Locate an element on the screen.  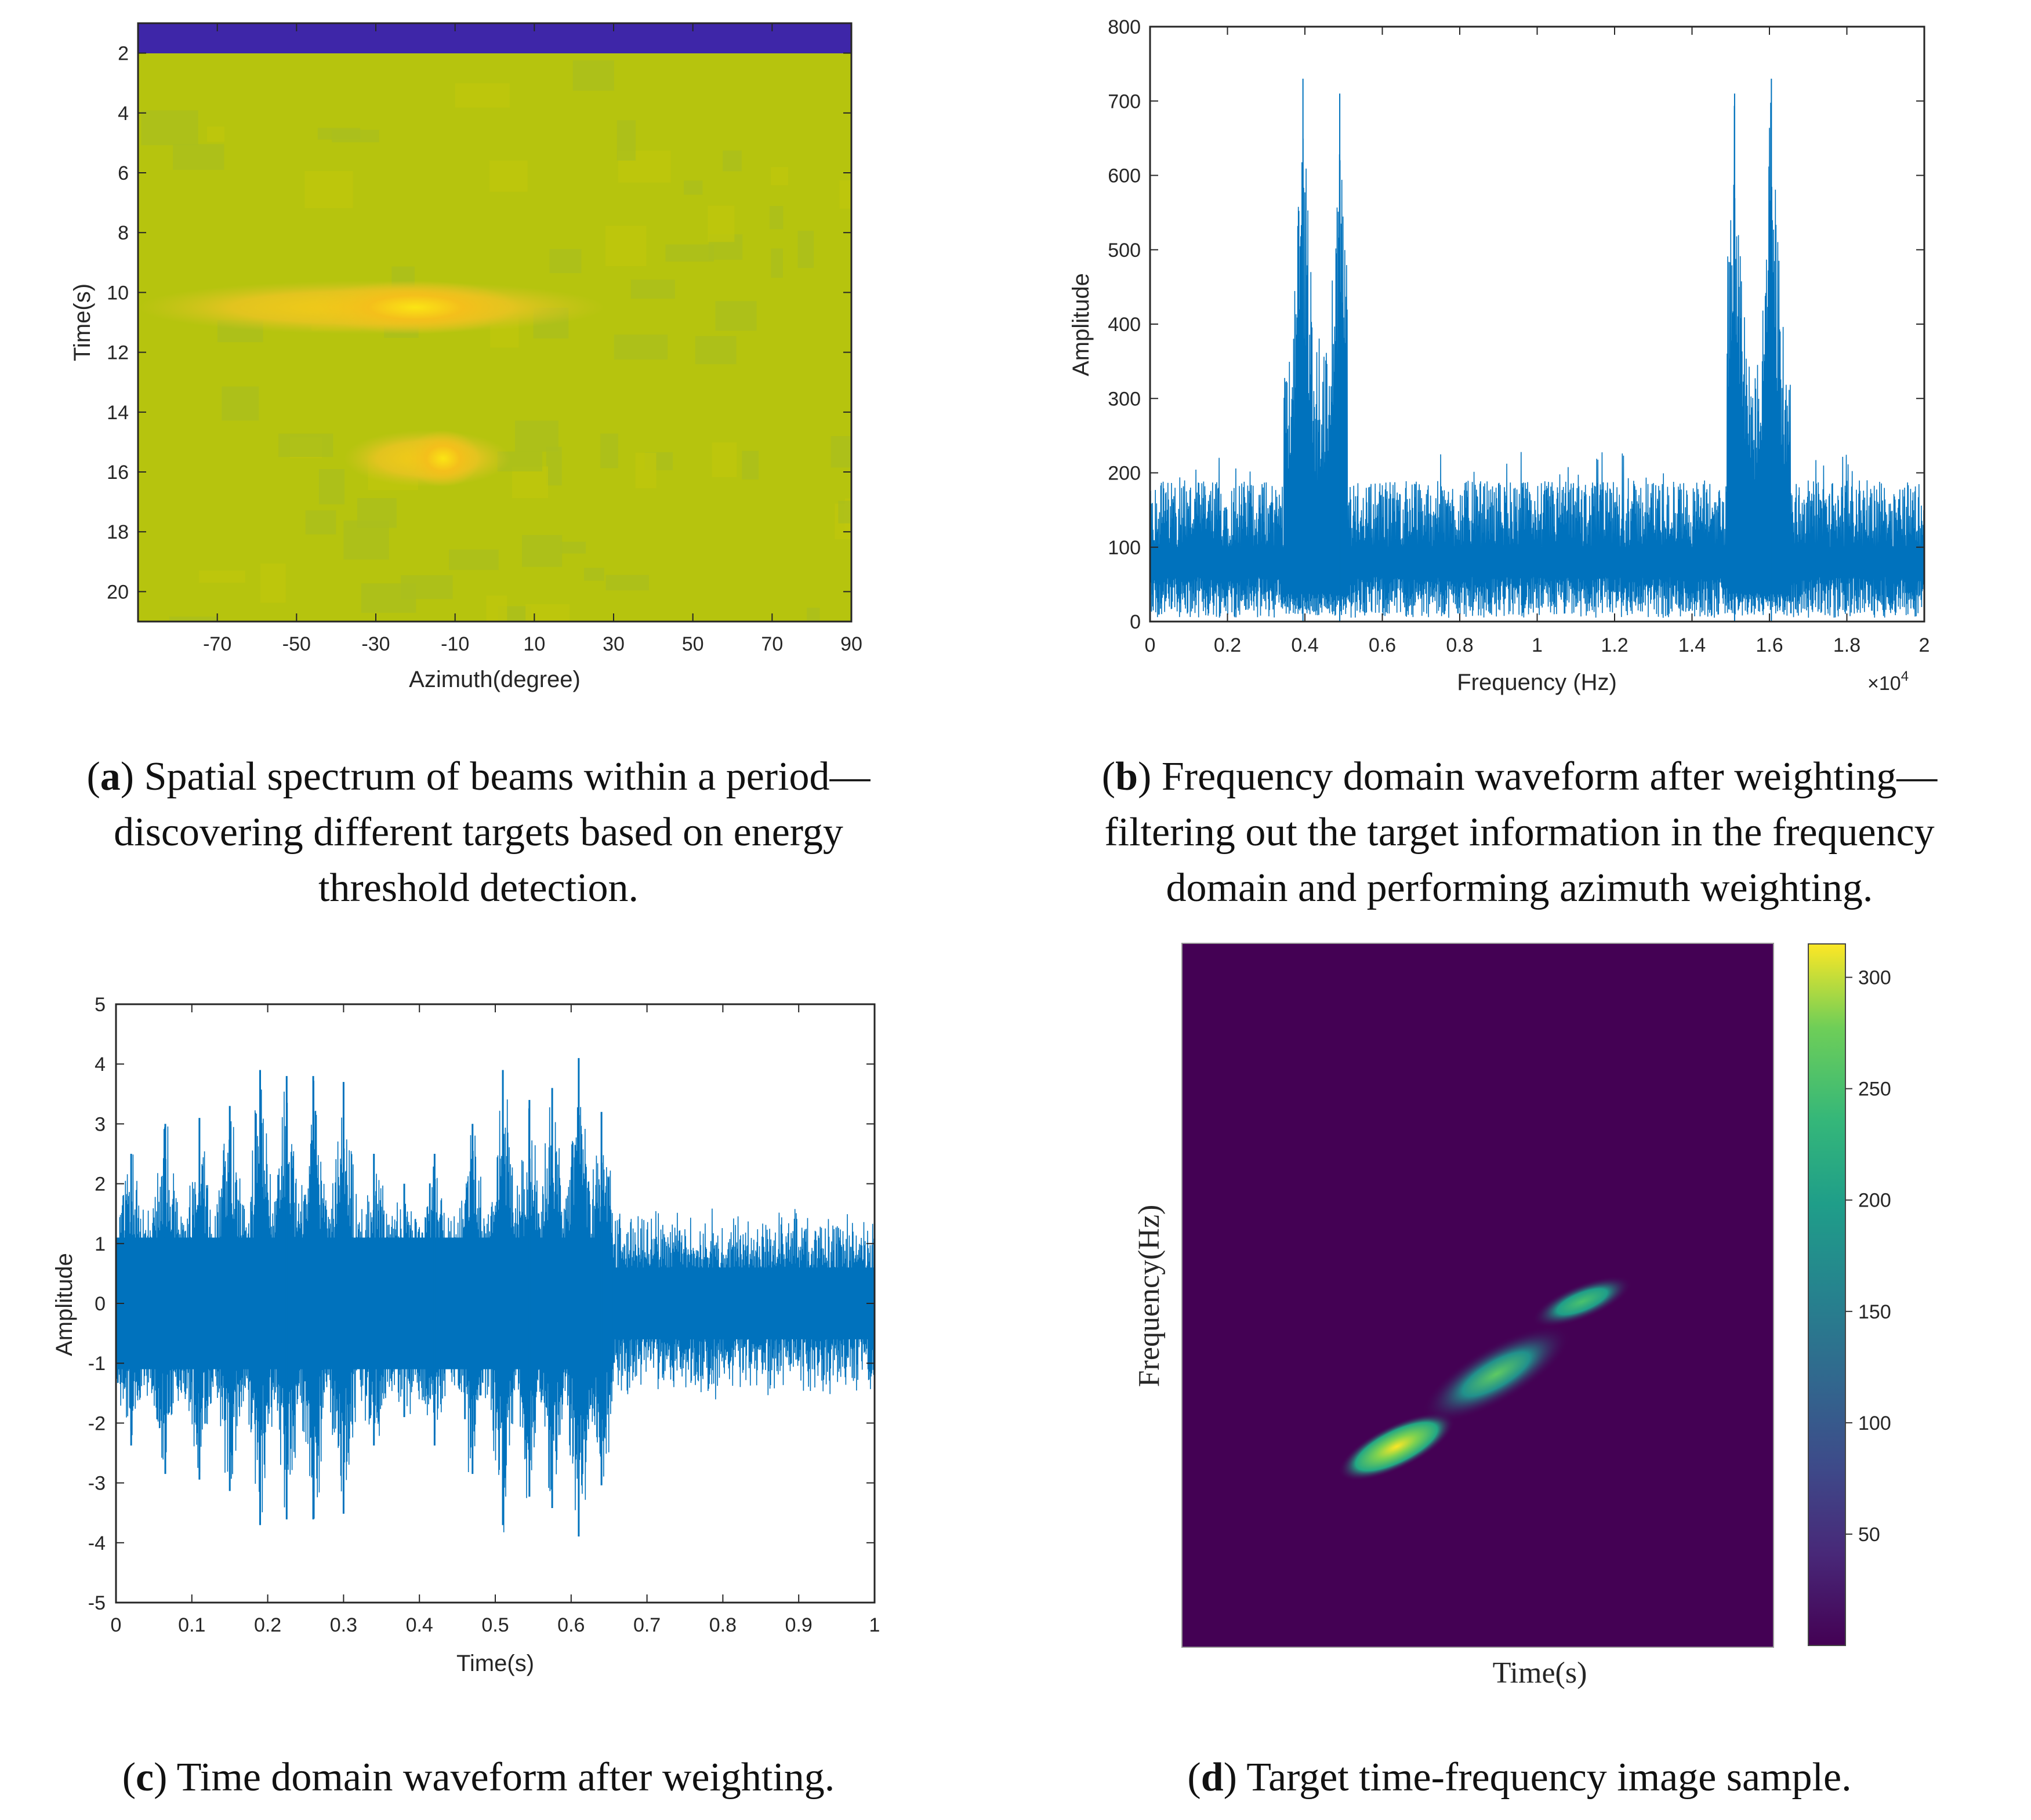
x-tick-label: 1.6 is located at coordinates (1770, 645).